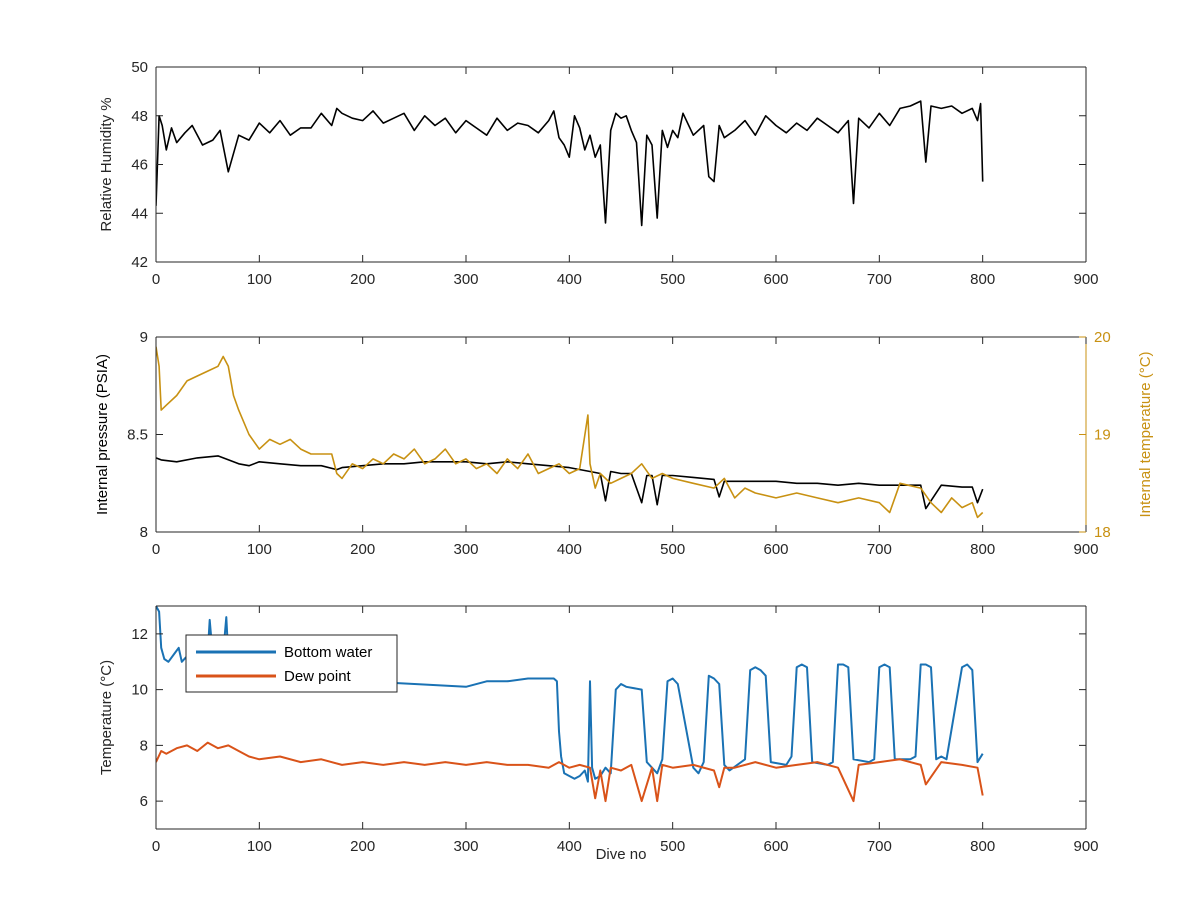 Image resolution: width=1200 pixels, height=900 pixels. I want to click on y-axis-label: Internal pressure (PSIA), so click(102, 434).